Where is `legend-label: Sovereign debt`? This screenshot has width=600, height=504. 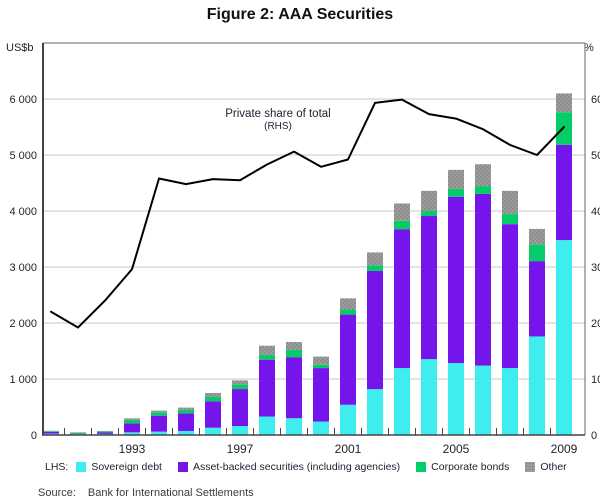 legend-label: Sovereign debt is located at coordinates (126, 467).